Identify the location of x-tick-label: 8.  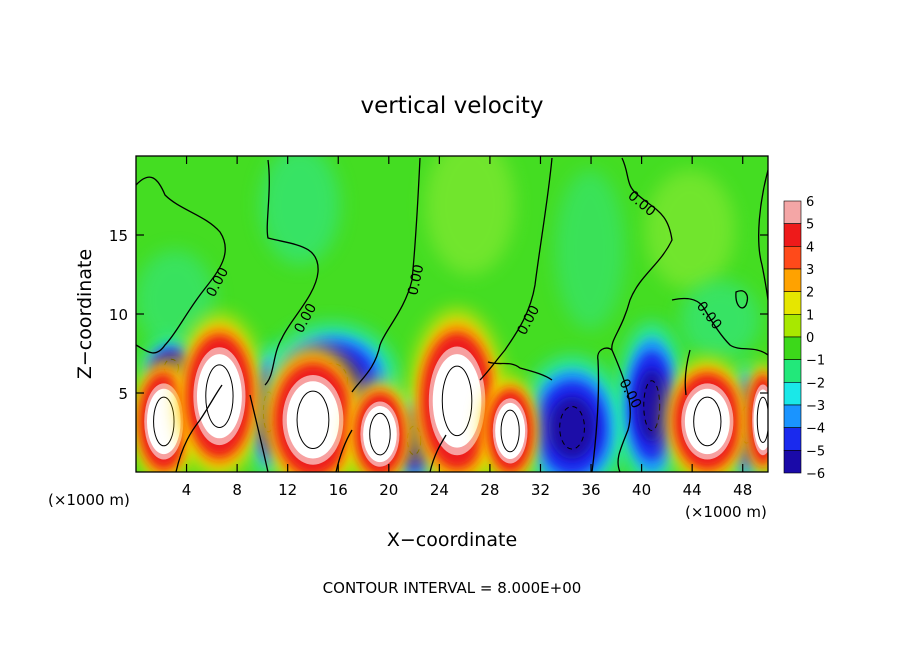
(237, 490).